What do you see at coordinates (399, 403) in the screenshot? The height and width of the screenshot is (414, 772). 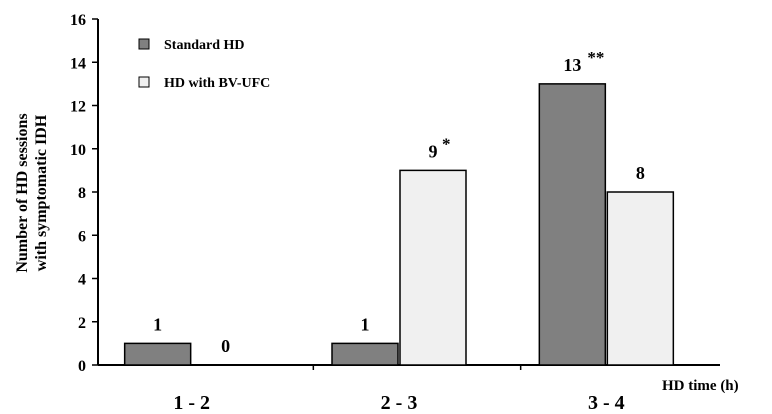 I see `x-tick-label: 2 - 3` at bounding box center [399, 403].